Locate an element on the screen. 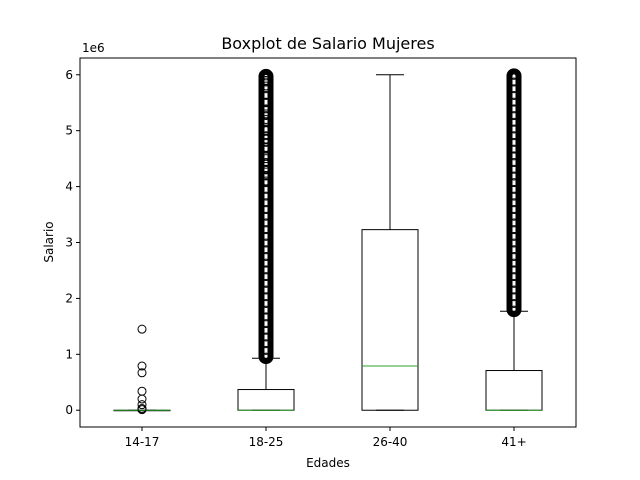 The image size is (640, 480). y-axis-label: Salario is located at coordinates (49, 241).